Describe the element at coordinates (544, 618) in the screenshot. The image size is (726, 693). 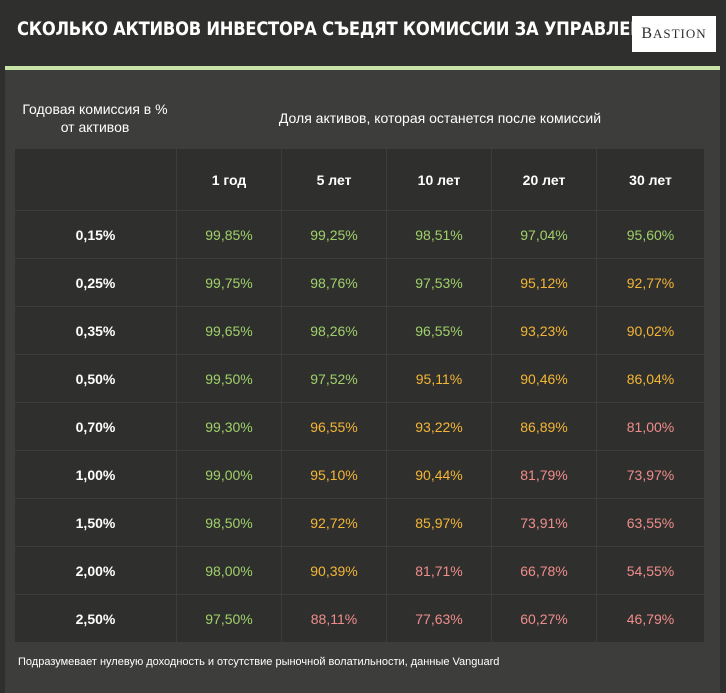
I see `remaining-share-cell: 60,27%` at that location.